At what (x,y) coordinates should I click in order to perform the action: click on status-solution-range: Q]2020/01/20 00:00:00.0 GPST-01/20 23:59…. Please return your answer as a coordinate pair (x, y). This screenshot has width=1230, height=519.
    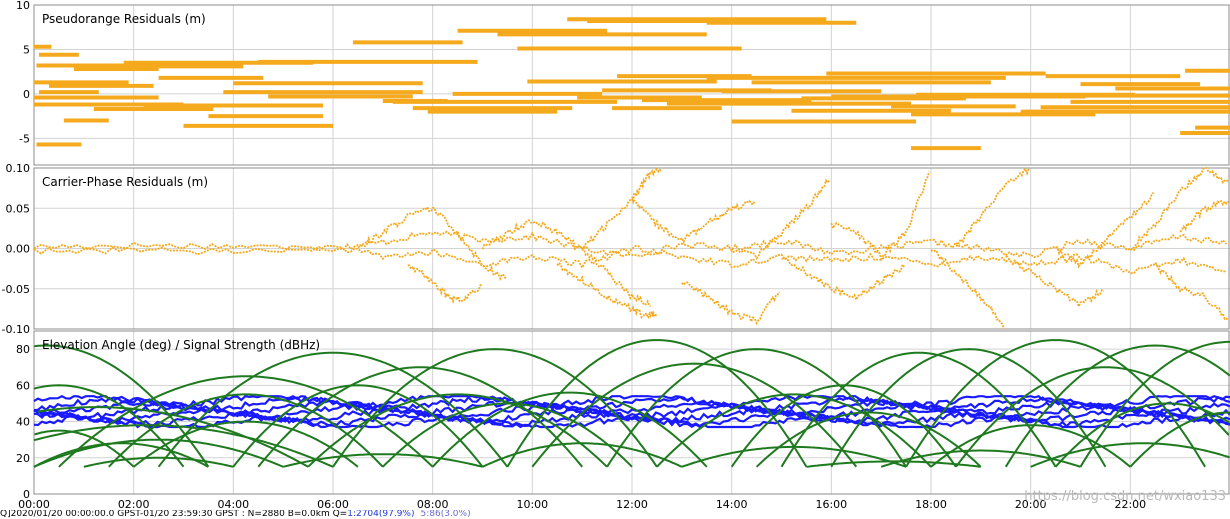
    Looking at the image, I should click on (174, 514).